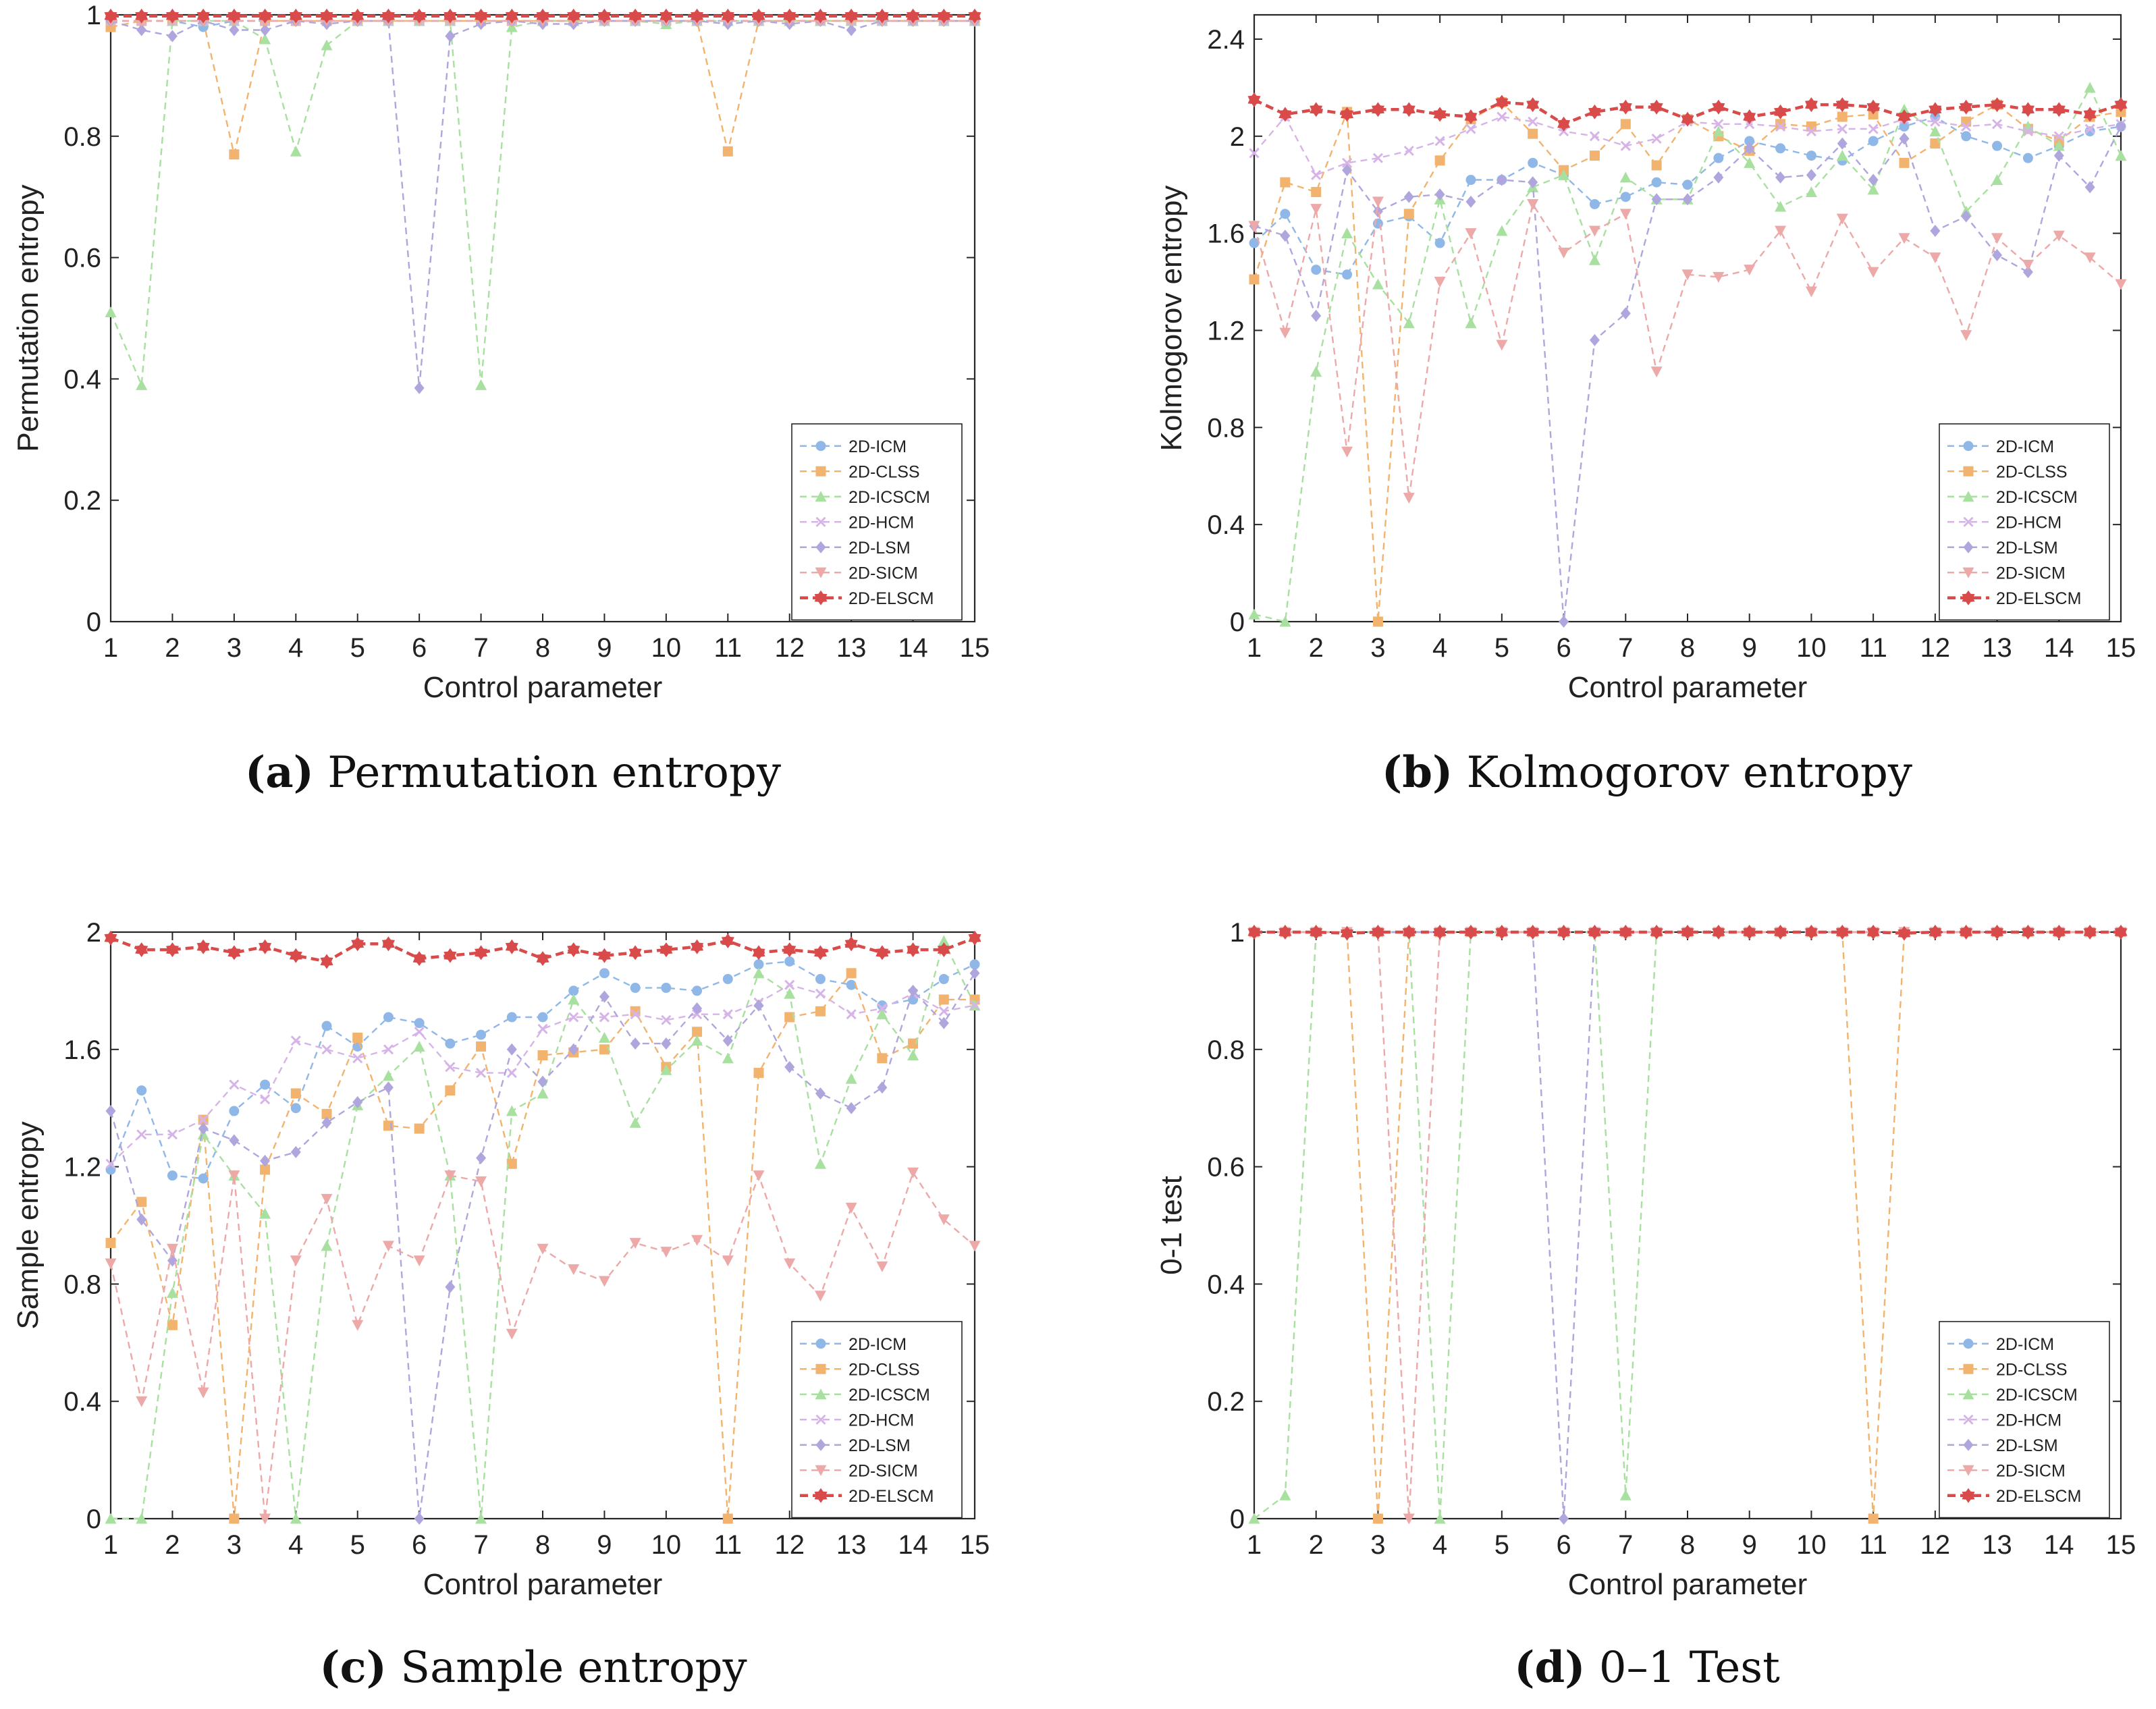  Describe the element at coordinates (2002, 1445) in the screenshot. I see `legend-item: 2D-LSM` at that location.